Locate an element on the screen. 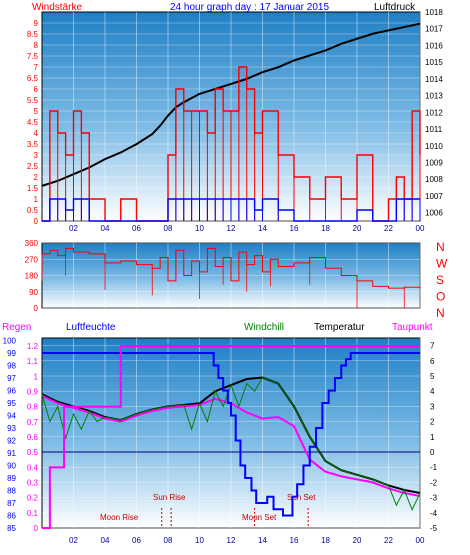 The image size is (470, 555). temperature-tick-label: 2 is located at coordinates (432, 422).